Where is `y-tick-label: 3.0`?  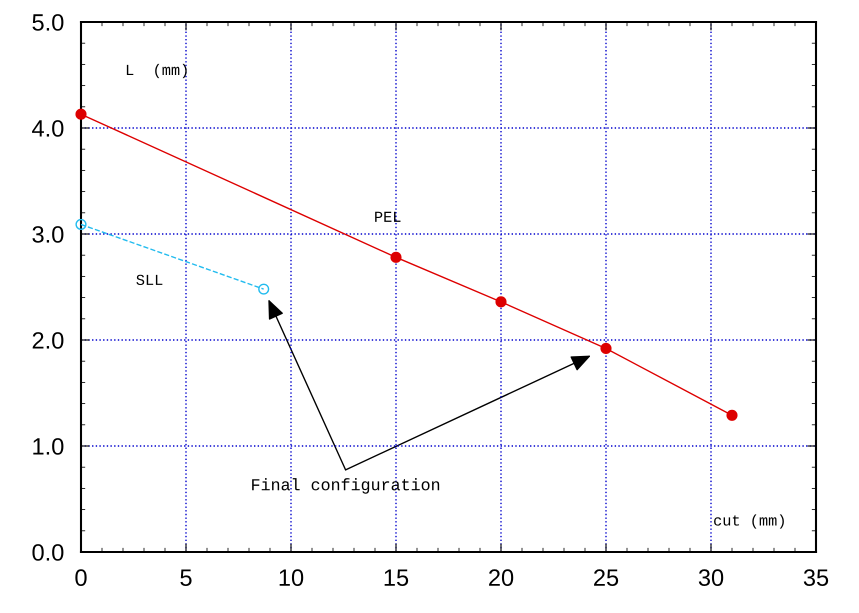
y-tick-label: 3.0 is located at coordinates (48, 234).